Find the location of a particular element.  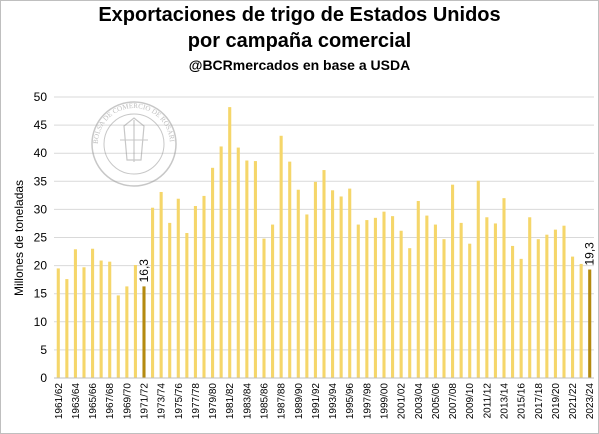

data-label-1971-72: 16,3 is located at coordinates (144, 271).